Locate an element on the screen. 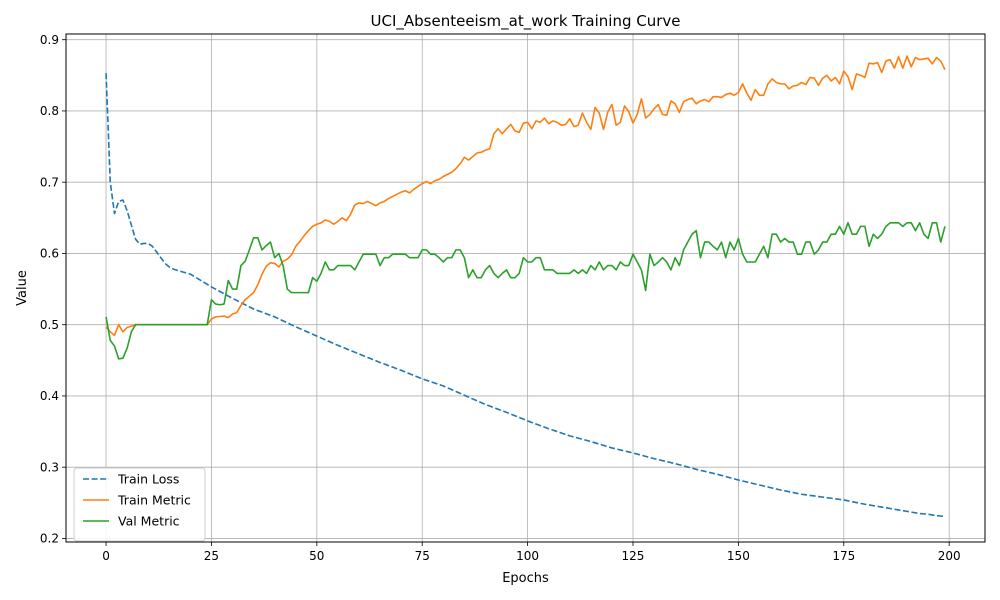 Image resolution: width=1000 pixels, height=600 pixels. x-tick-label: 50 is located at coordinates (316, 556).